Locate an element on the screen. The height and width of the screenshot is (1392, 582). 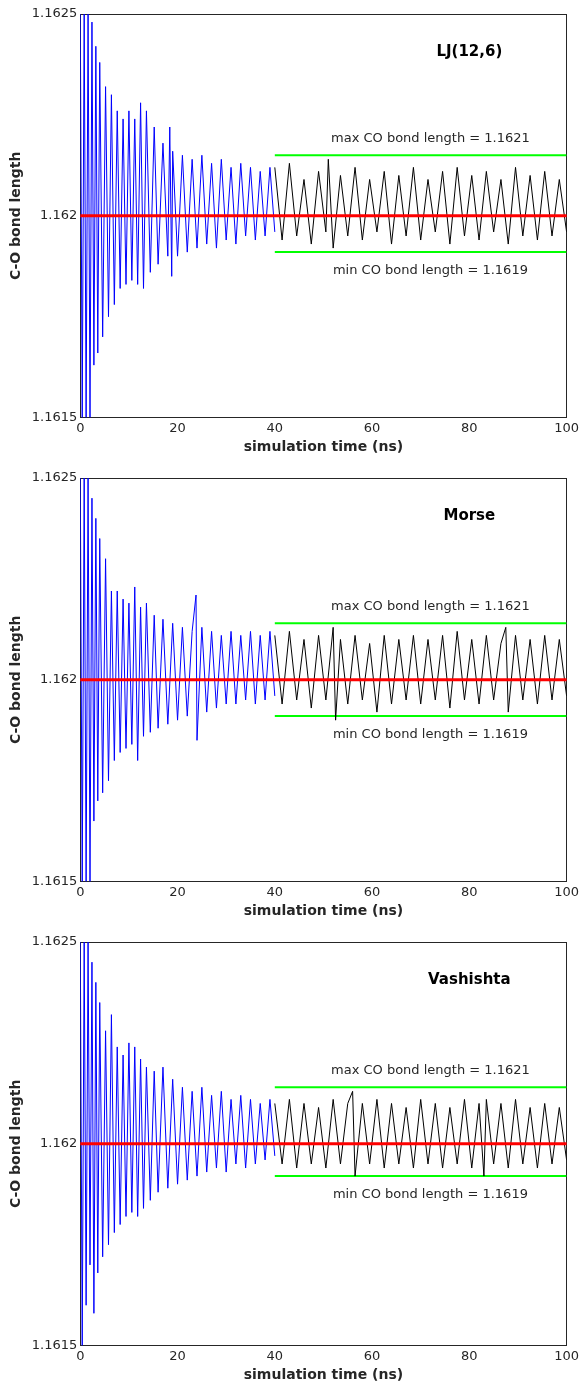
text: LJ(12,6) is located at coordinates (469, 50).